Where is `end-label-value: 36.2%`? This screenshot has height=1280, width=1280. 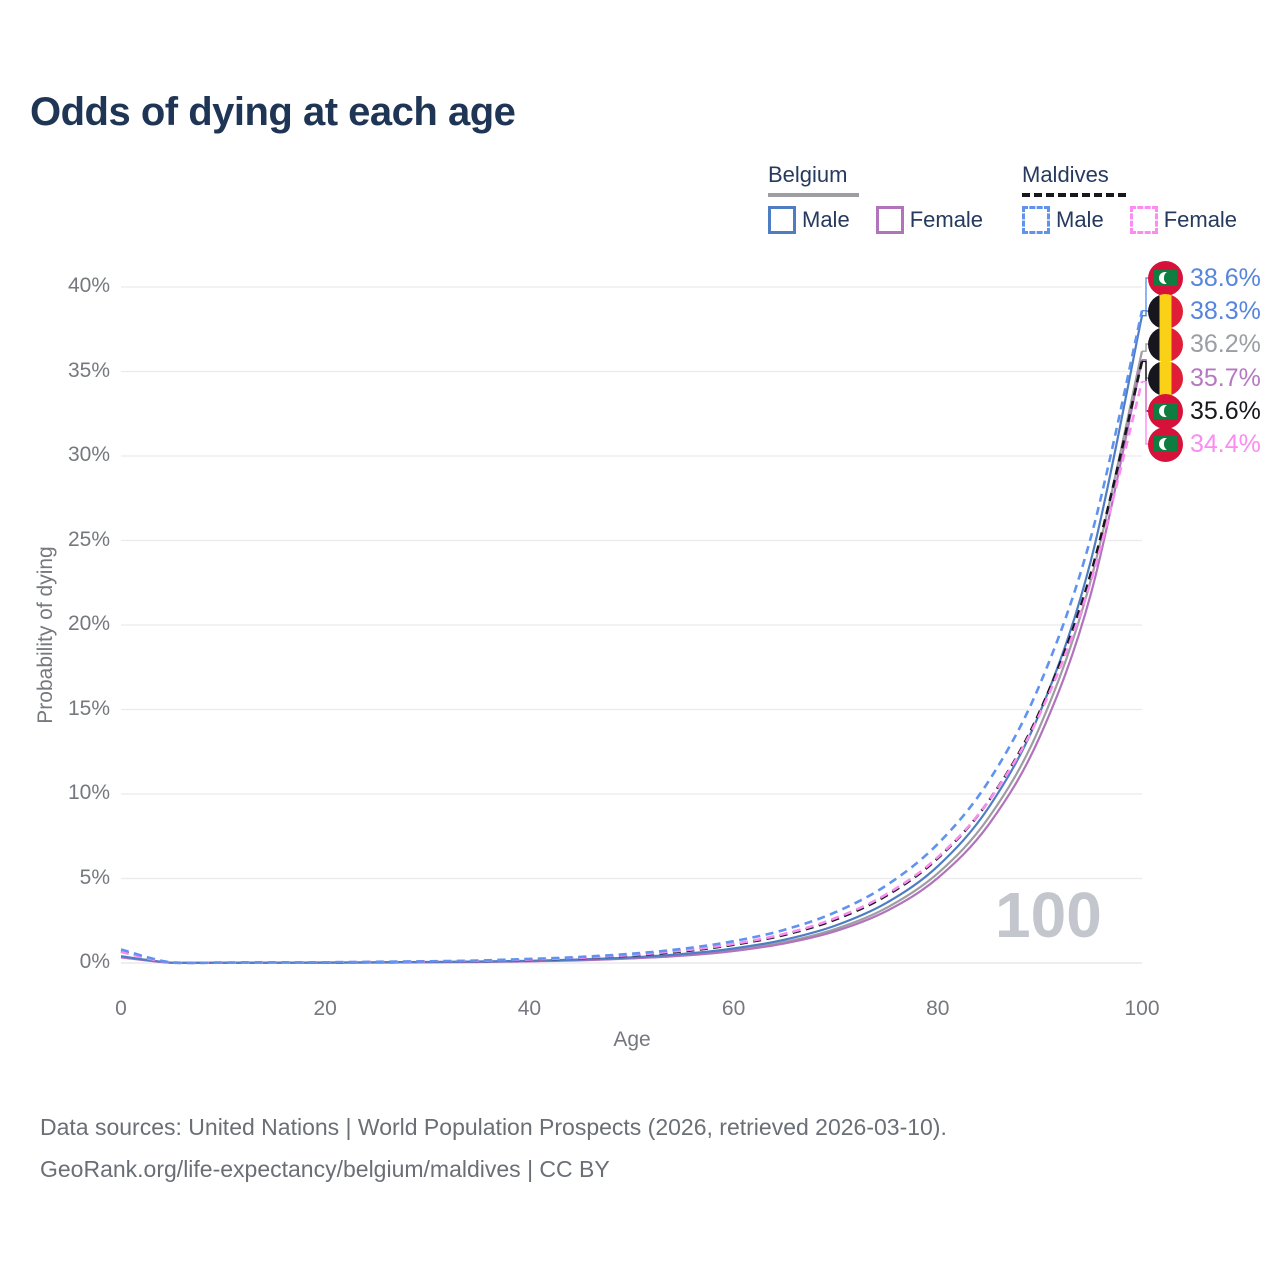
end-label-value: 36.2% is located at coordinates (1225, 344).